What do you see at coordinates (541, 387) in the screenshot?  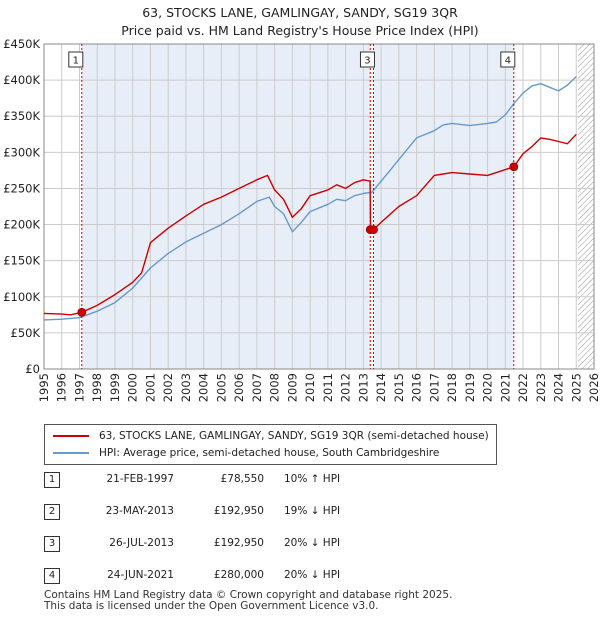 I see `x-tick-label: 2023` at bounding box center [541, 387].